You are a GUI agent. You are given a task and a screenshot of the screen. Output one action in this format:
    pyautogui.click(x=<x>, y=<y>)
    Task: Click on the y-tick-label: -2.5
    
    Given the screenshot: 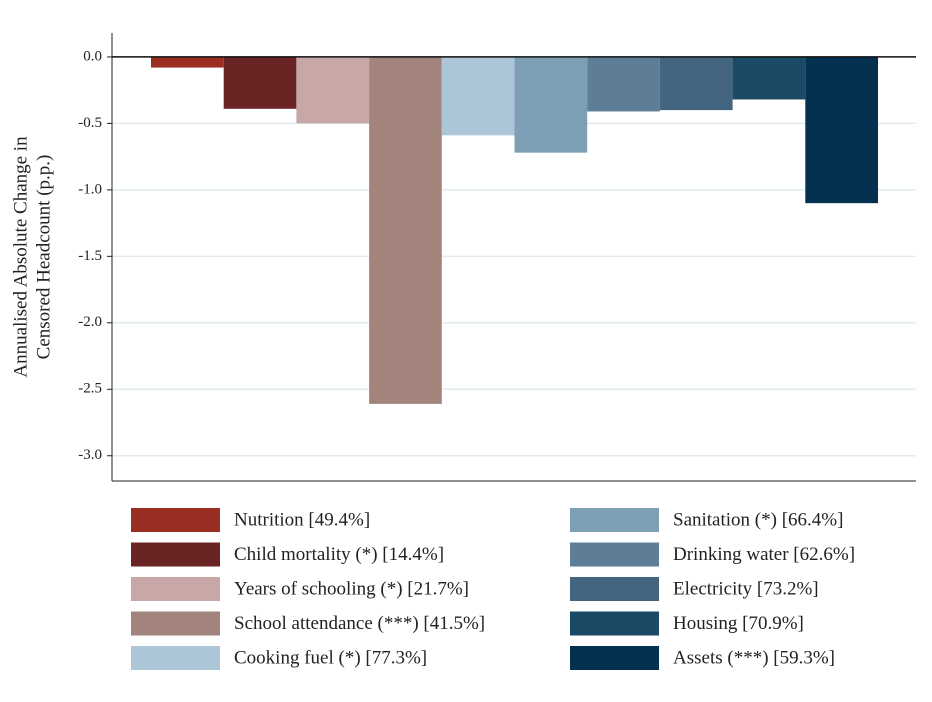 What is the action you would take?
    pyautogui.click(x=90, y=389)
    